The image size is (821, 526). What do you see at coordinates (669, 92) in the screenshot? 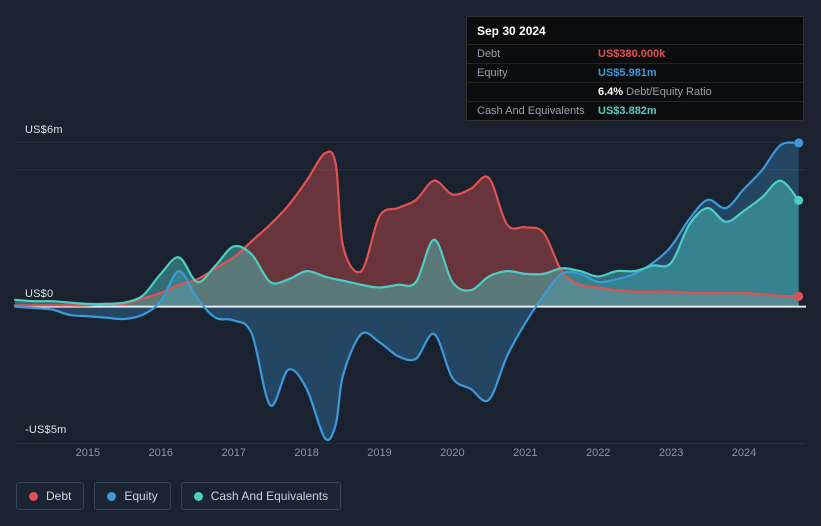
I see `tooltip-ratio-label: Debt/Equity Ratio` at bounding box center [669, 92].